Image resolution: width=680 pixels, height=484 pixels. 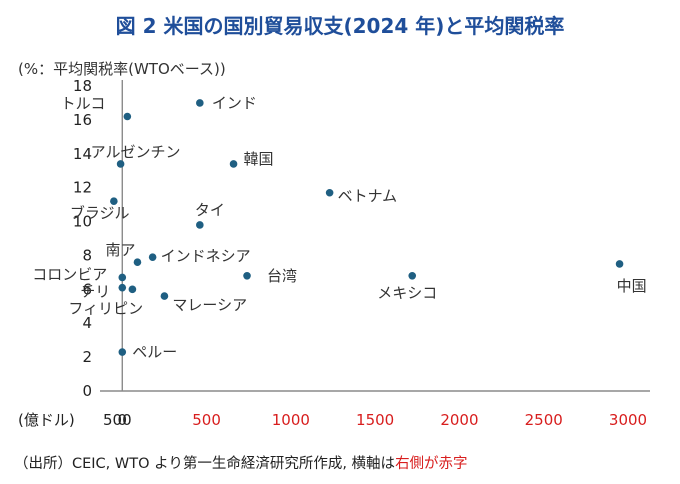 I want to click on data-point-label: コロンビア, so click(x=69, y=274).